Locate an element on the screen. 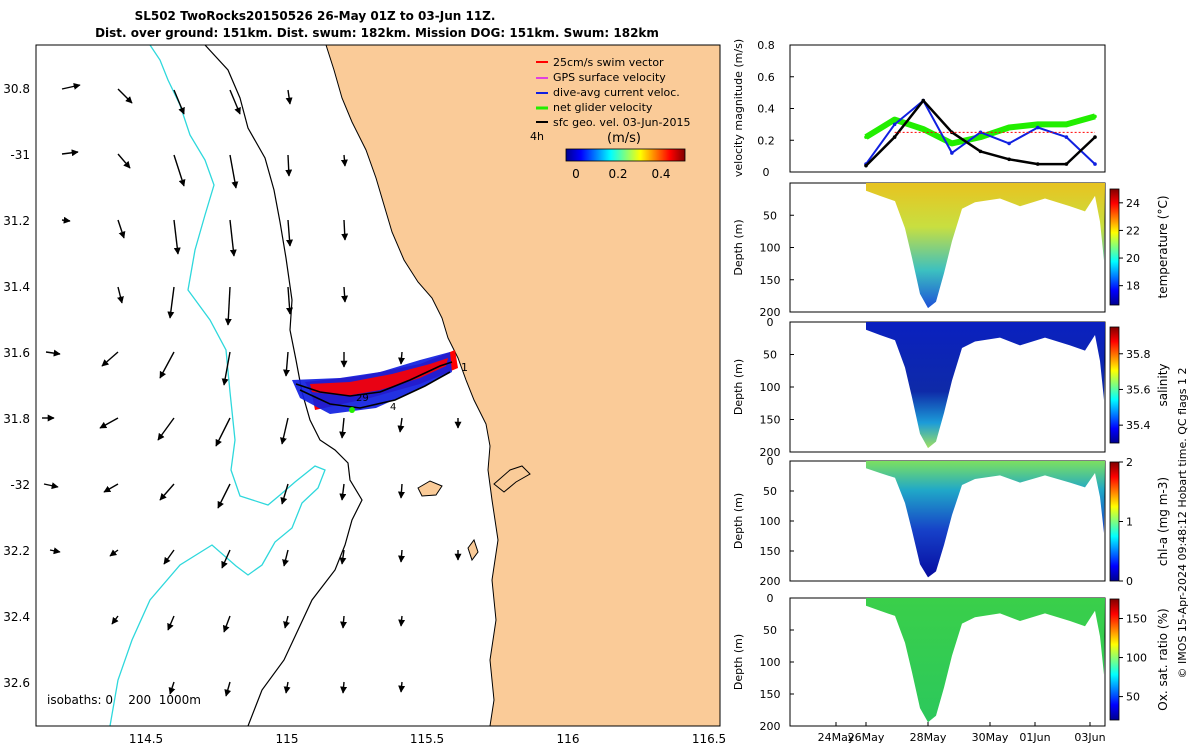 The image size is (1200, 750). colorbar-tick-label: 2 is located at coordinates (1129, 462).